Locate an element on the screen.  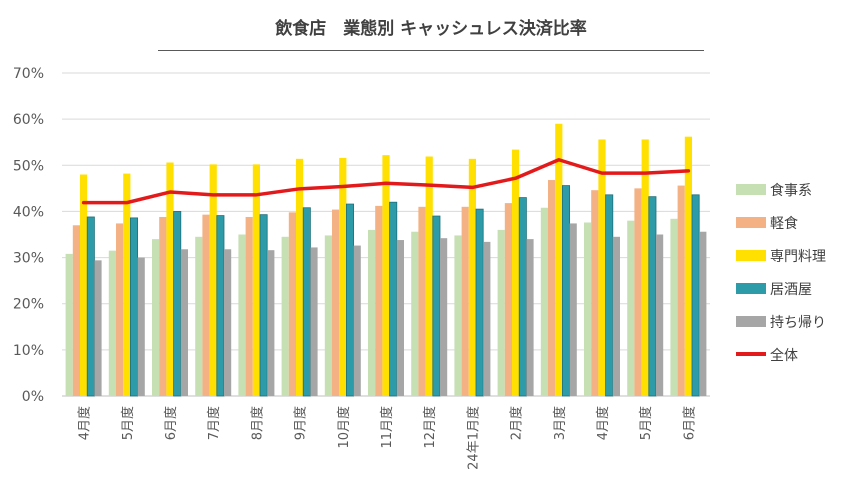
x-tick-label: 10月度 is located at coordinates (344, 427).